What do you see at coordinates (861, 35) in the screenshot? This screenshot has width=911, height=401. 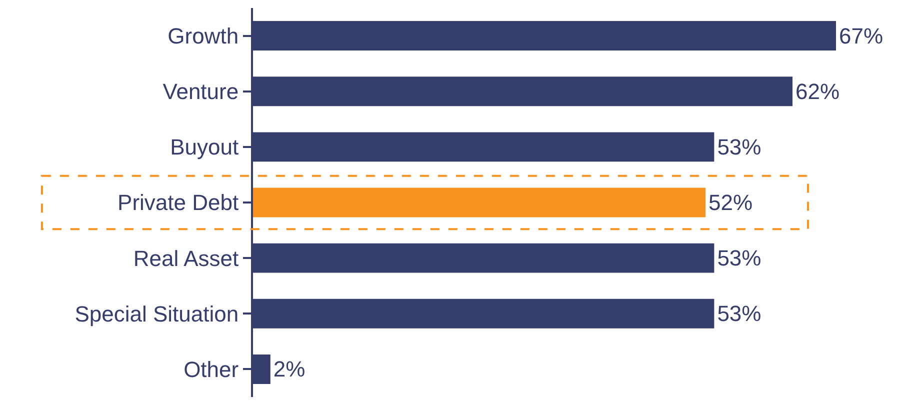 I see `data-label: 67%` at bounding box center [861, 35].